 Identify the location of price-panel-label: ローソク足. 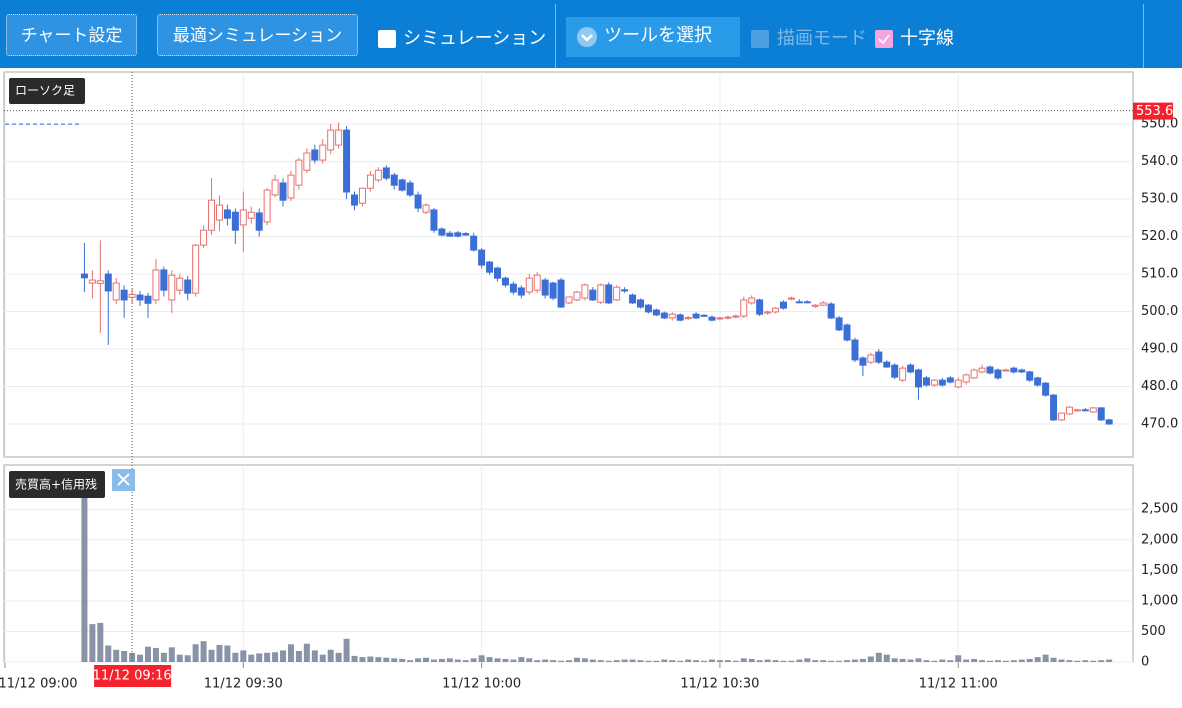
(45, 91).